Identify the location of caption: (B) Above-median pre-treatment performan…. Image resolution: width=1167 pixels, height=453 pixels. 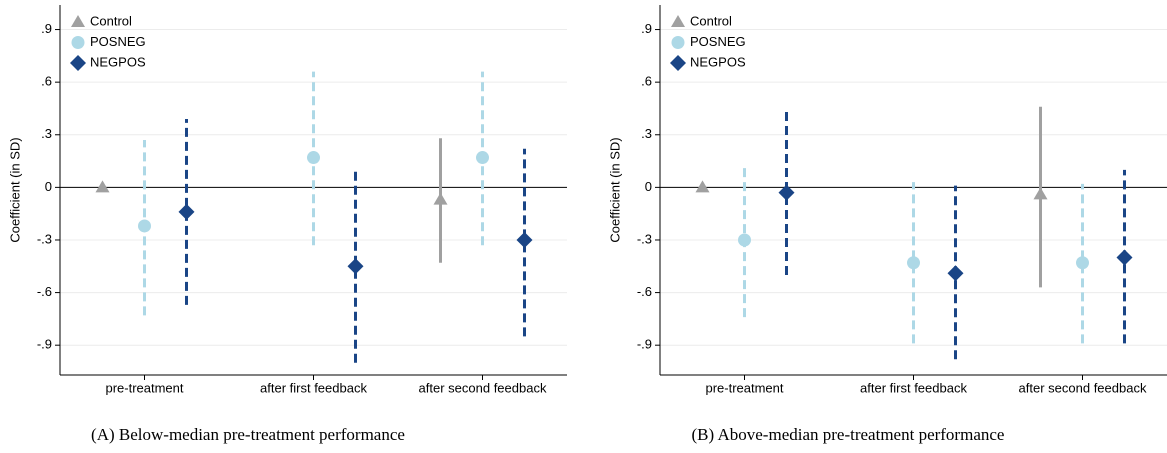
(848, 434).